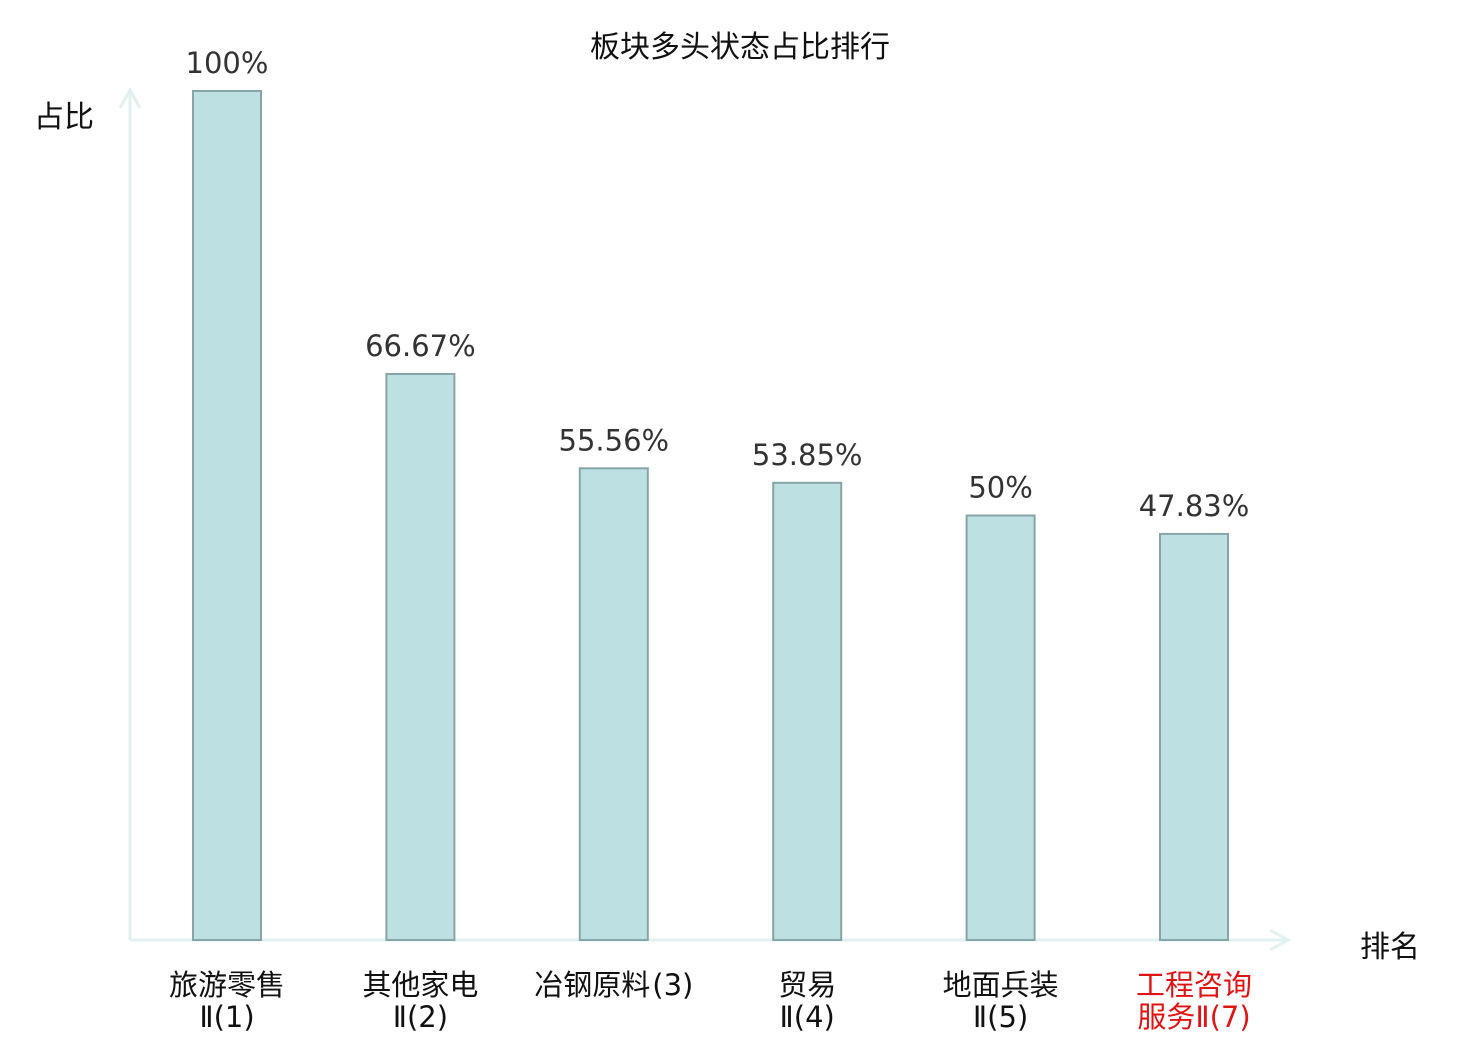 The image size is (1480, 1040). I want to click on bar-value-label: 66.67%, so click(420, 346).